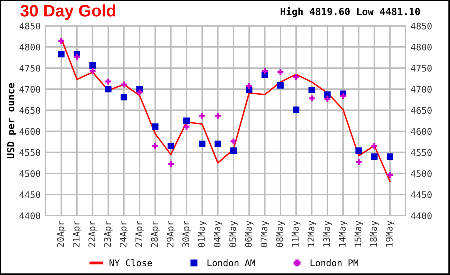 The image size is (450, 275). I want to click on x-tick-label: 24Apr, so click(124, 234).